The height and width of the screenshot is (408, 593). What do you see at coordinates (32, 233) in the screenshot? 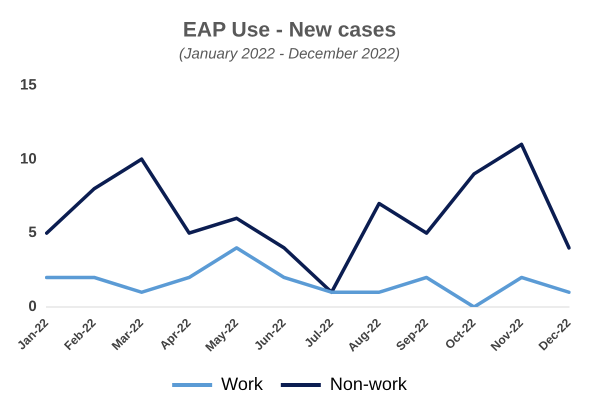
I see `y-tick-label: 5` at bounding box center [32, 233].